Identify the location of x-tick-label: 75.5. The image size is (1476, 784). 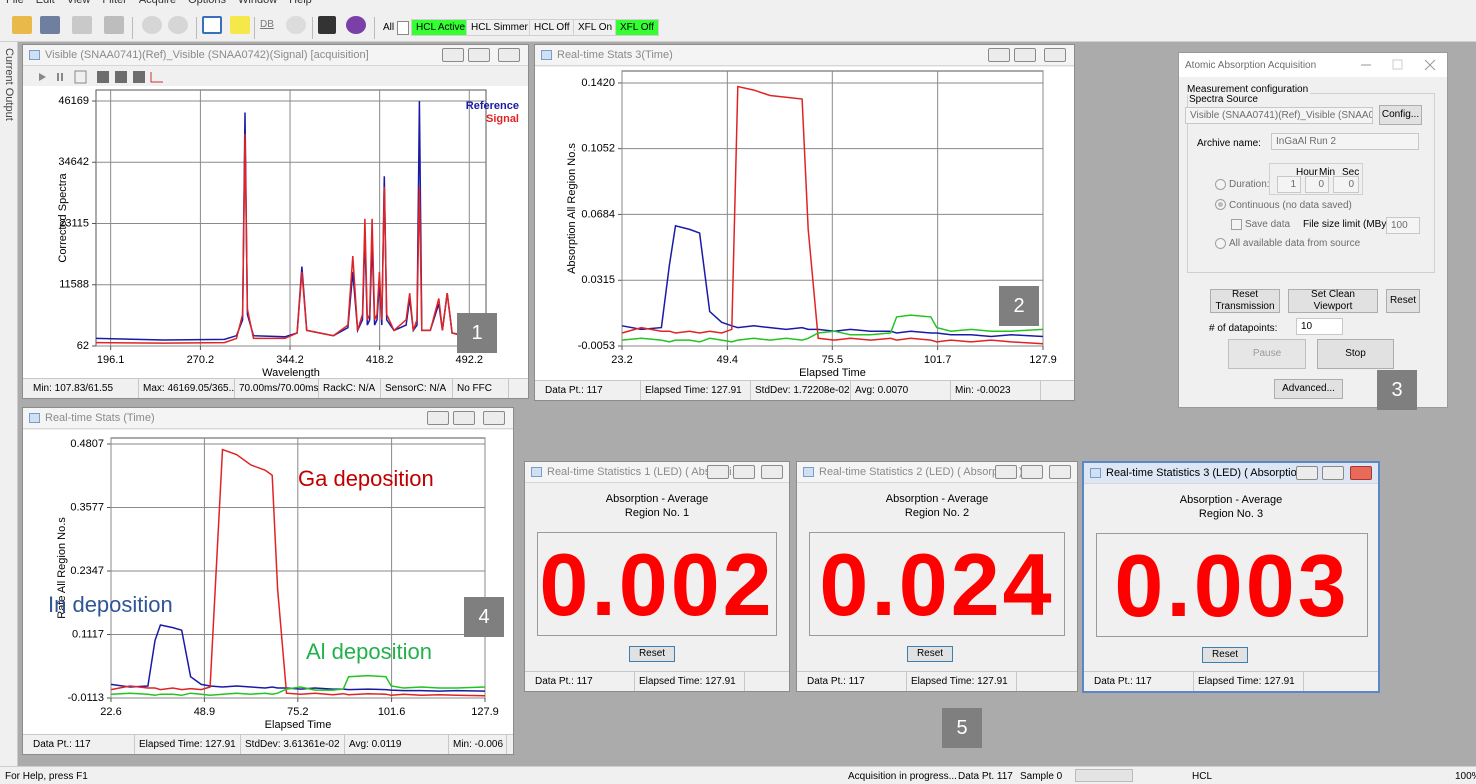
(832, 360).